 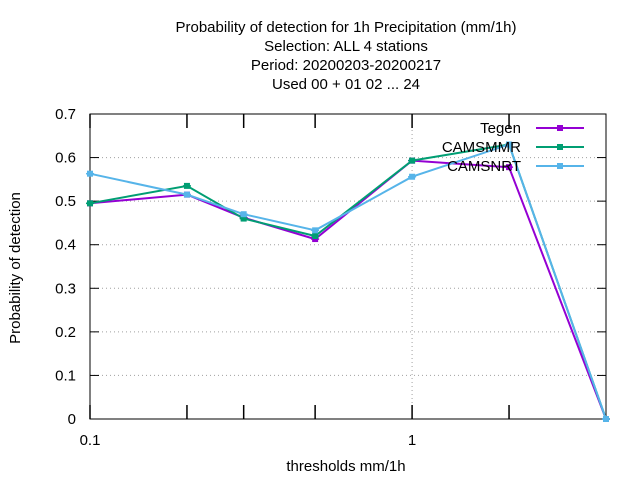 I want to click on legend-label: CAMSMMR, so click(x=481, y=147).